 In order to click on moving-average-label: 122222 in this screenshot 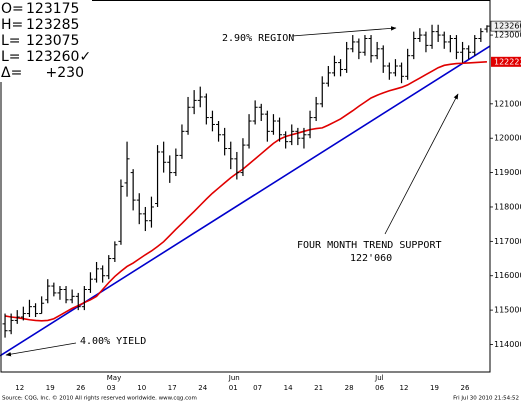, I will do `click(507, 61)`.